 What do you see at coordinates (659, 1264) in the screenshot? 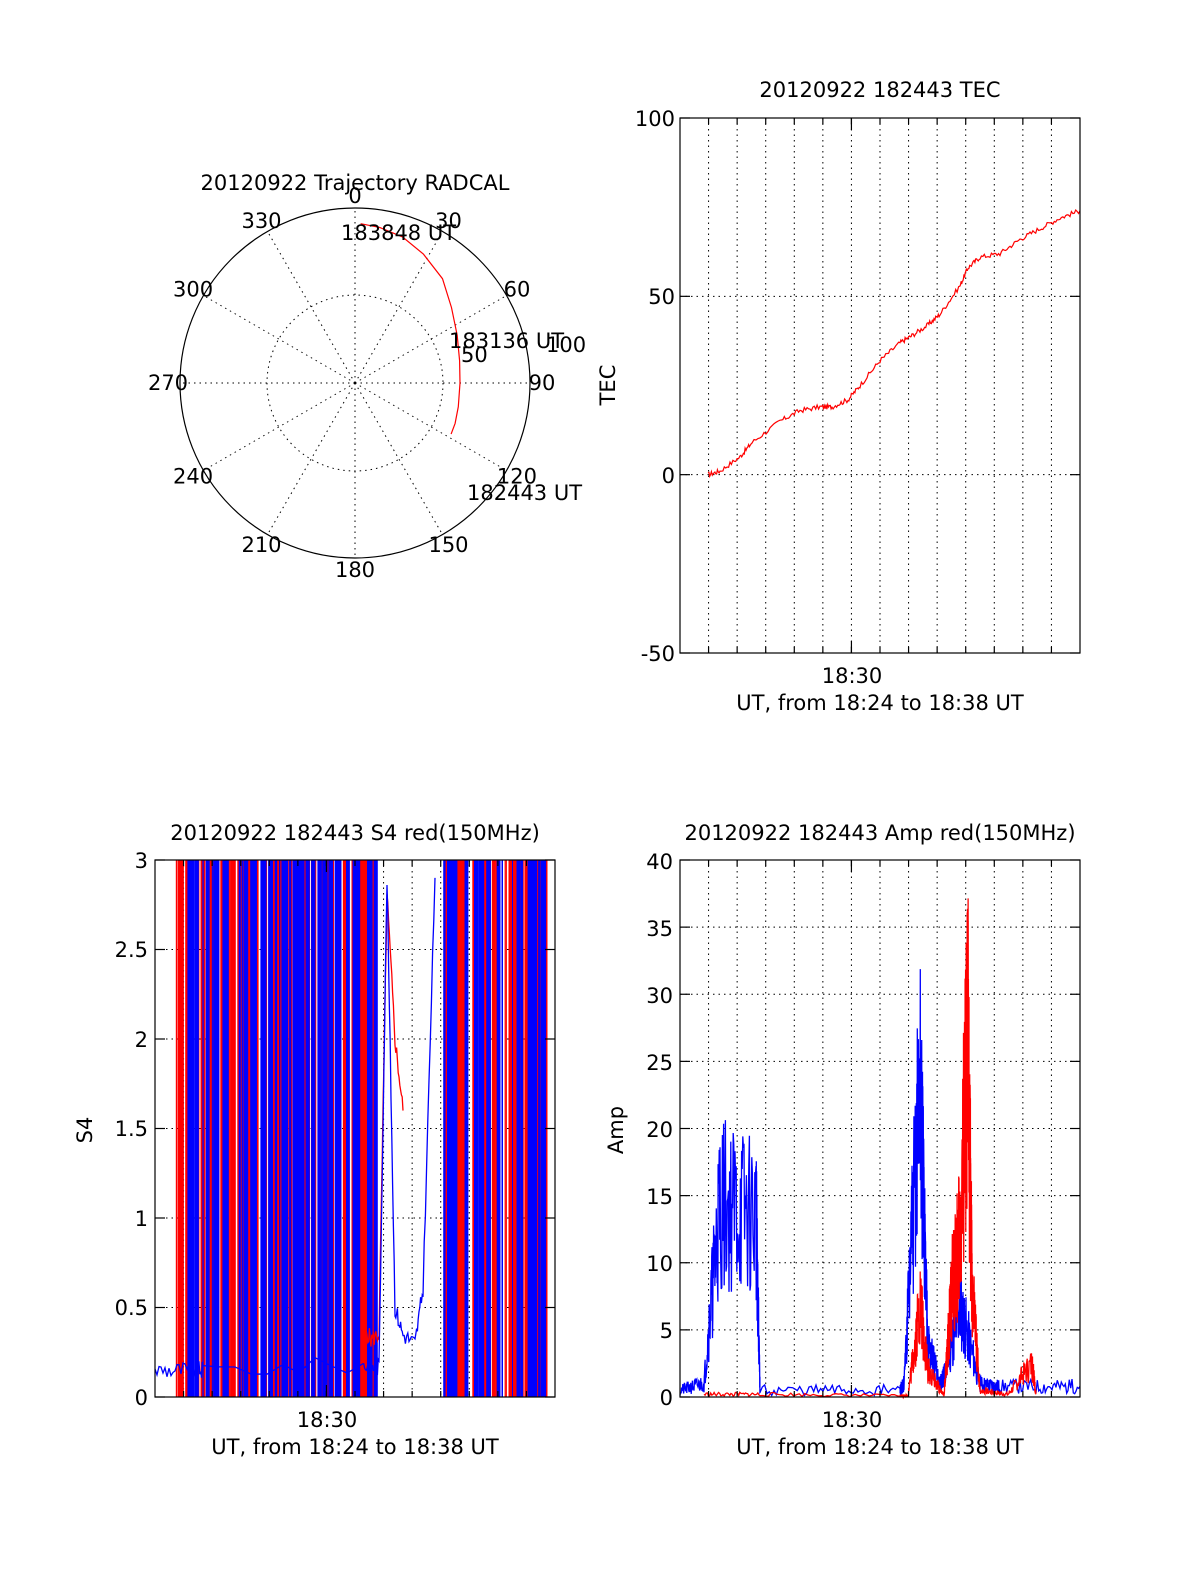
I see `amp-ytick-10: 10` at bounding box center [659, 1264].